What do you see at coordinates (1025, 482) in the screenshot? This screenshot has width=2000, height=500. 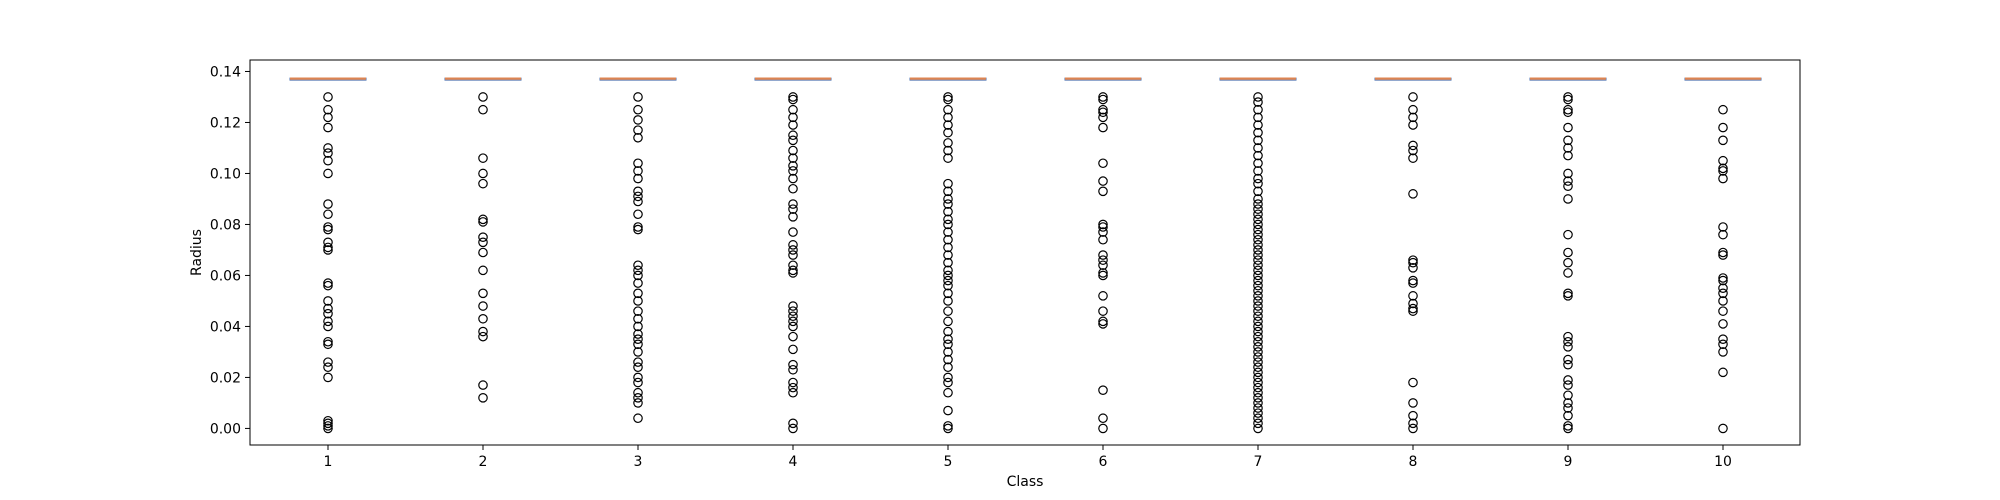 I see `x-axis-label: Class` at bounding box center [1025, 482].